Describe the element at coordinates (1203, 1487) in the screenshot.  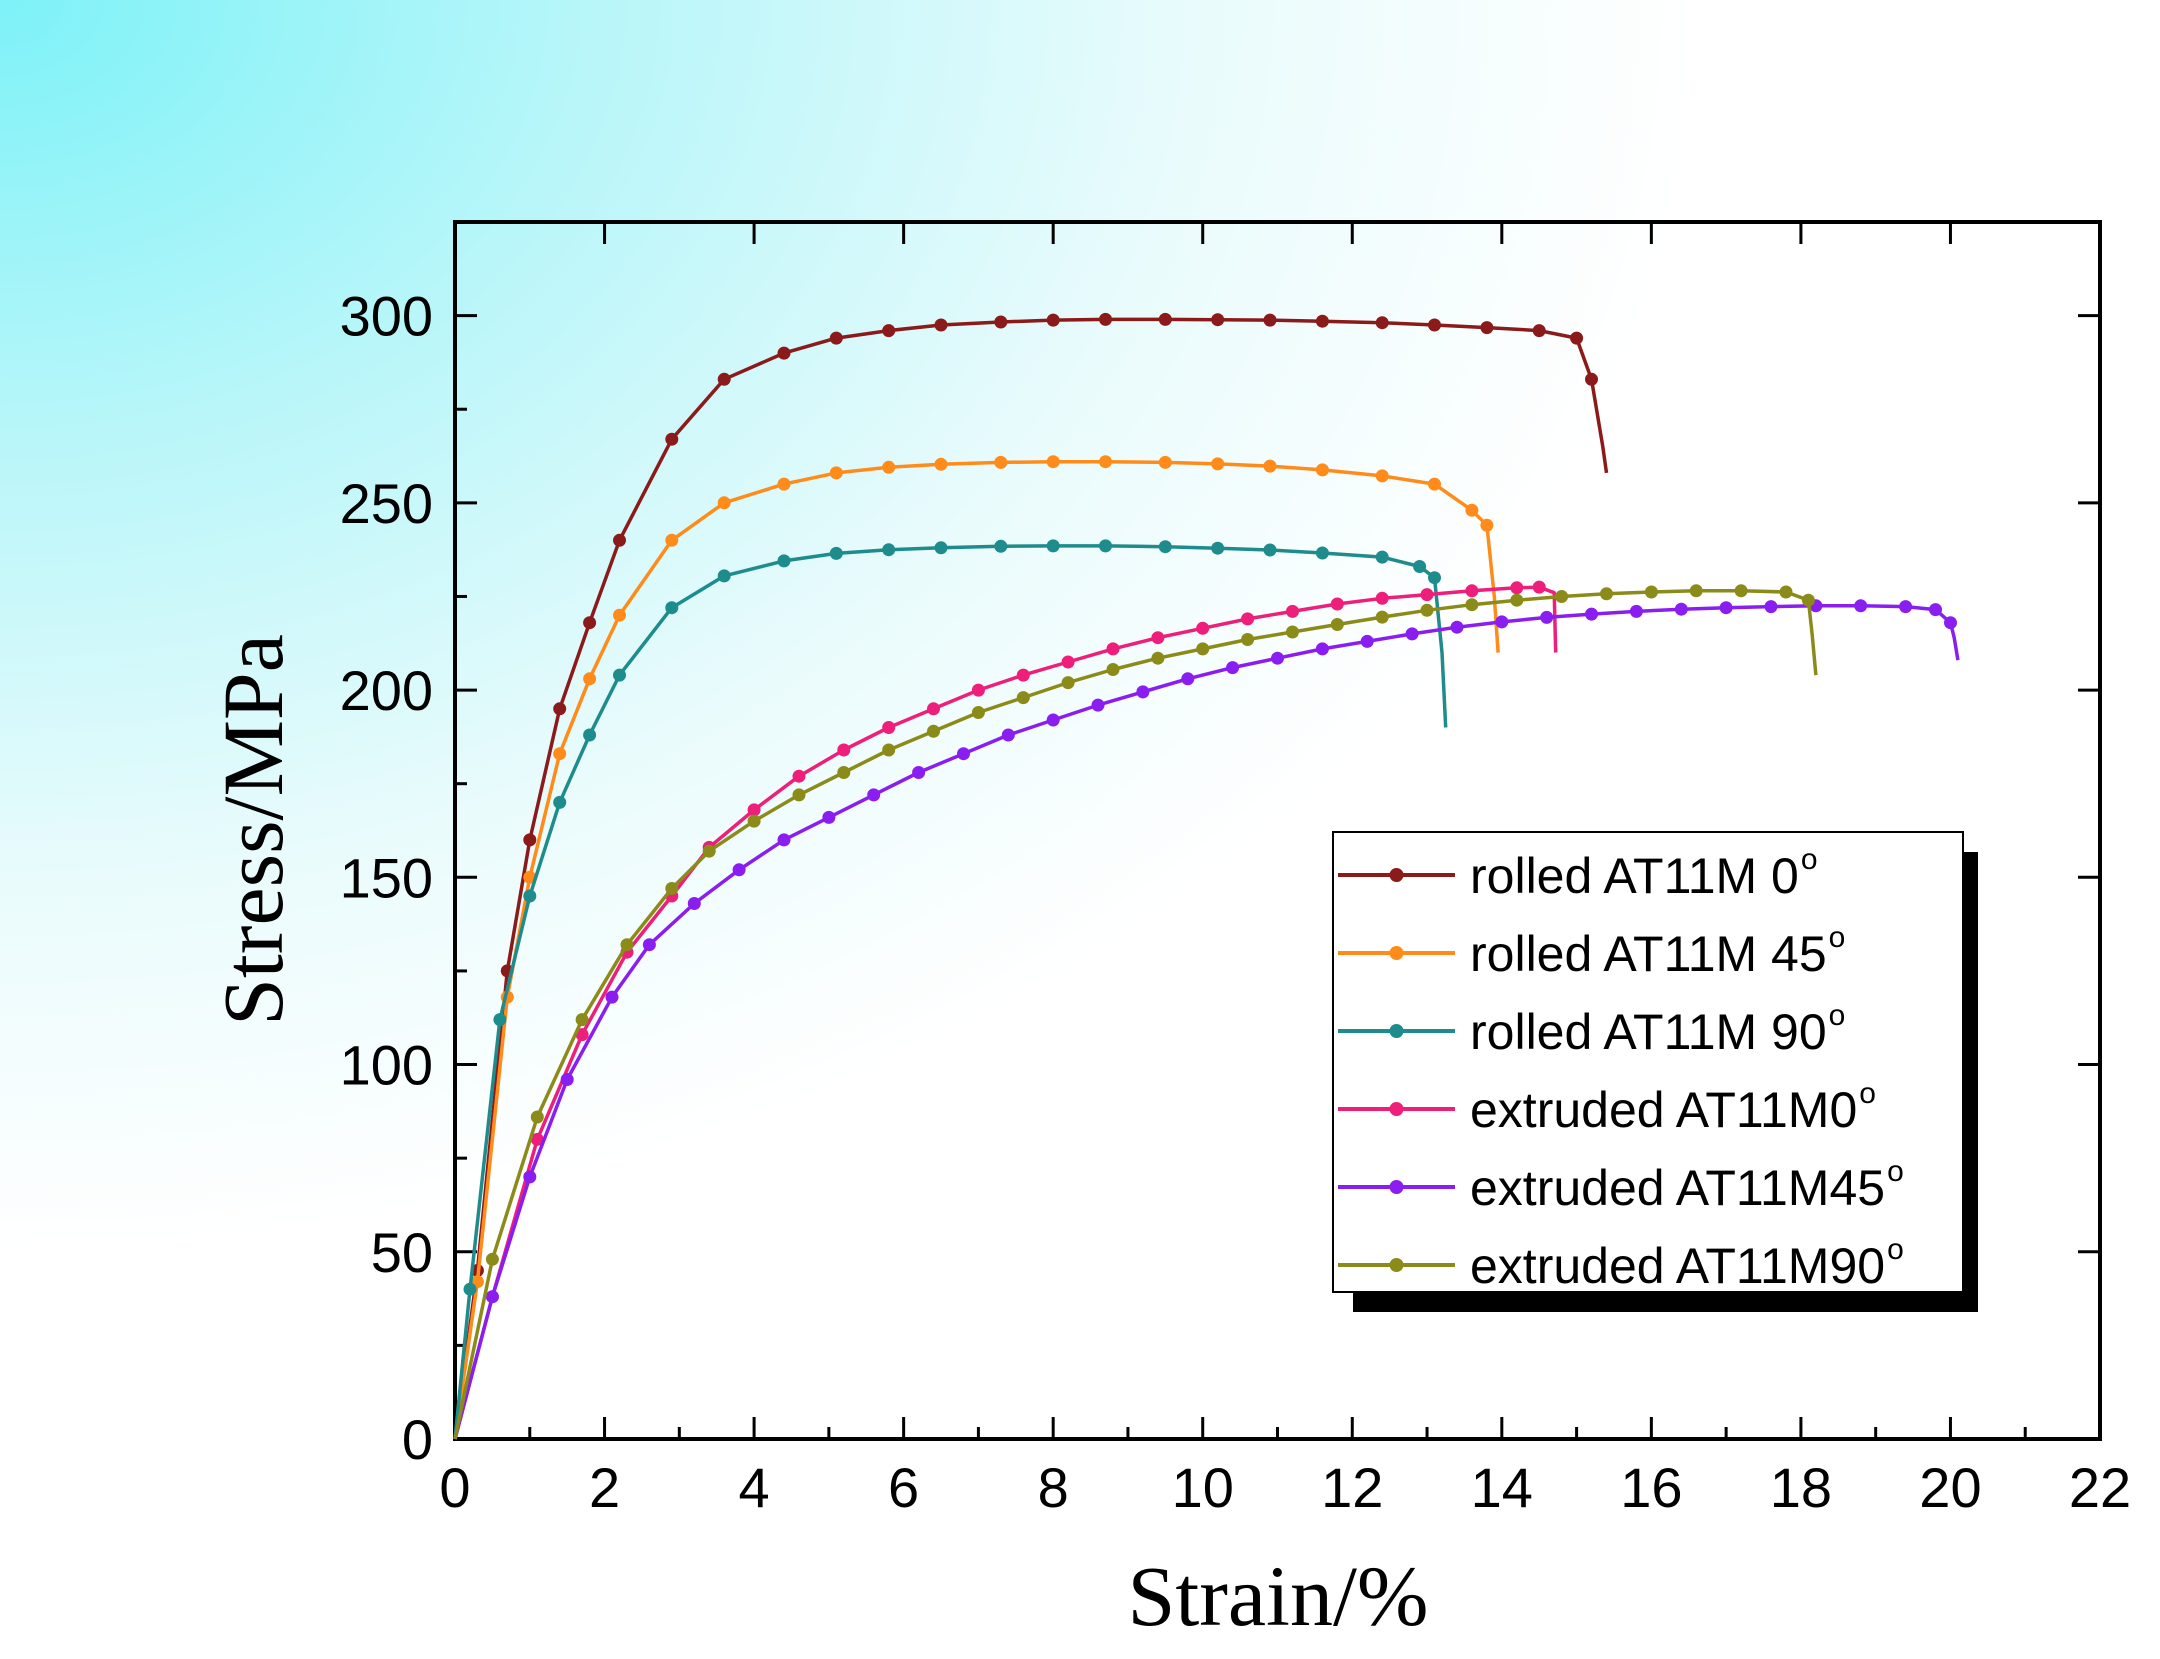
I see `x-tick-label: 10` at that location.